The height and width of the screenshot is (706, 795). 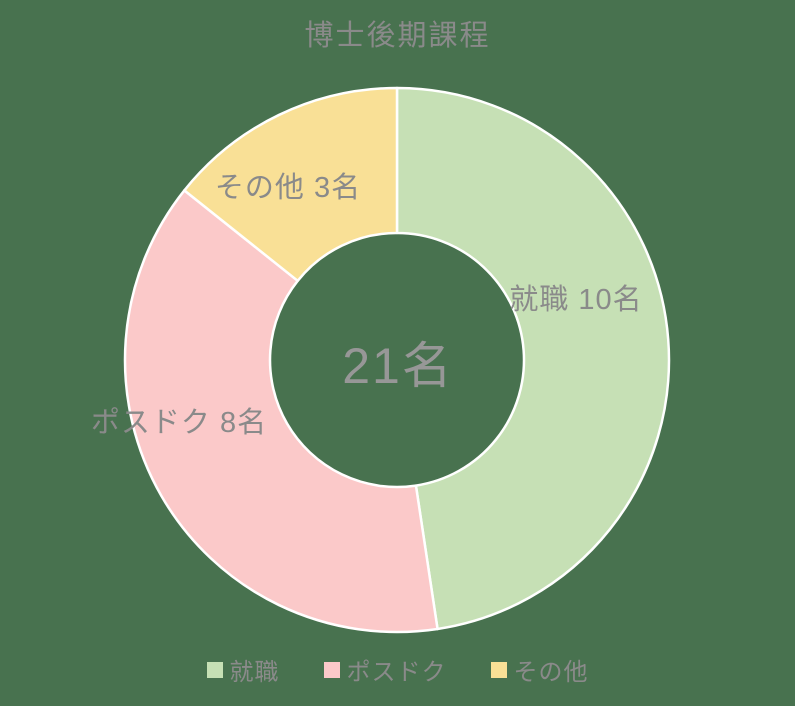 What do you see at coordinates (397, 36) in the screenshot?
I see `chart-title: 博士後期課程` at bounding box center [397, 36].